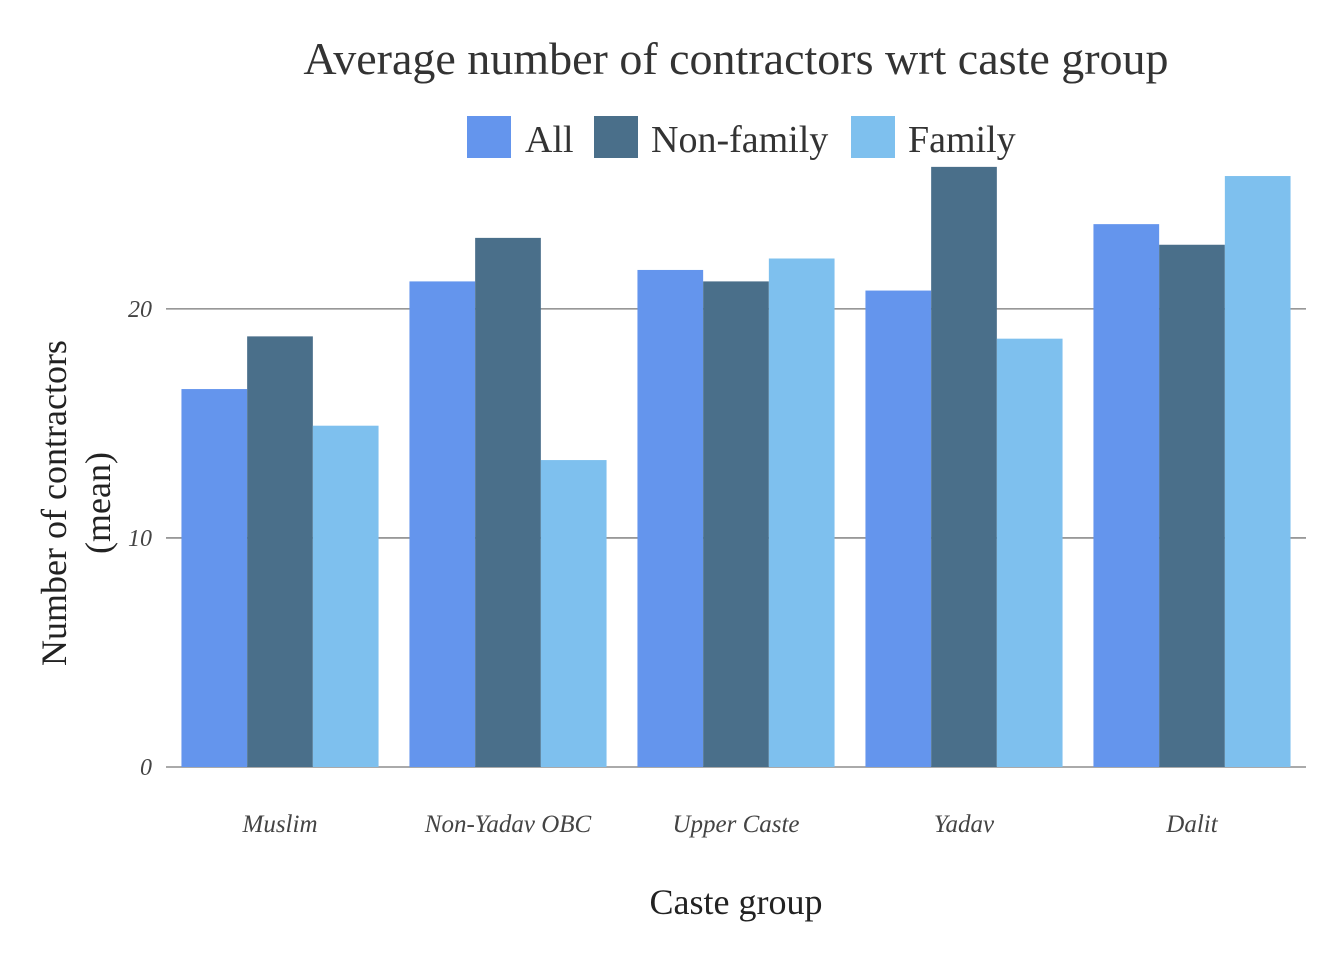 The image size is (1344, 960). I want to click on y-tick-label: 20, so click(140, 310).